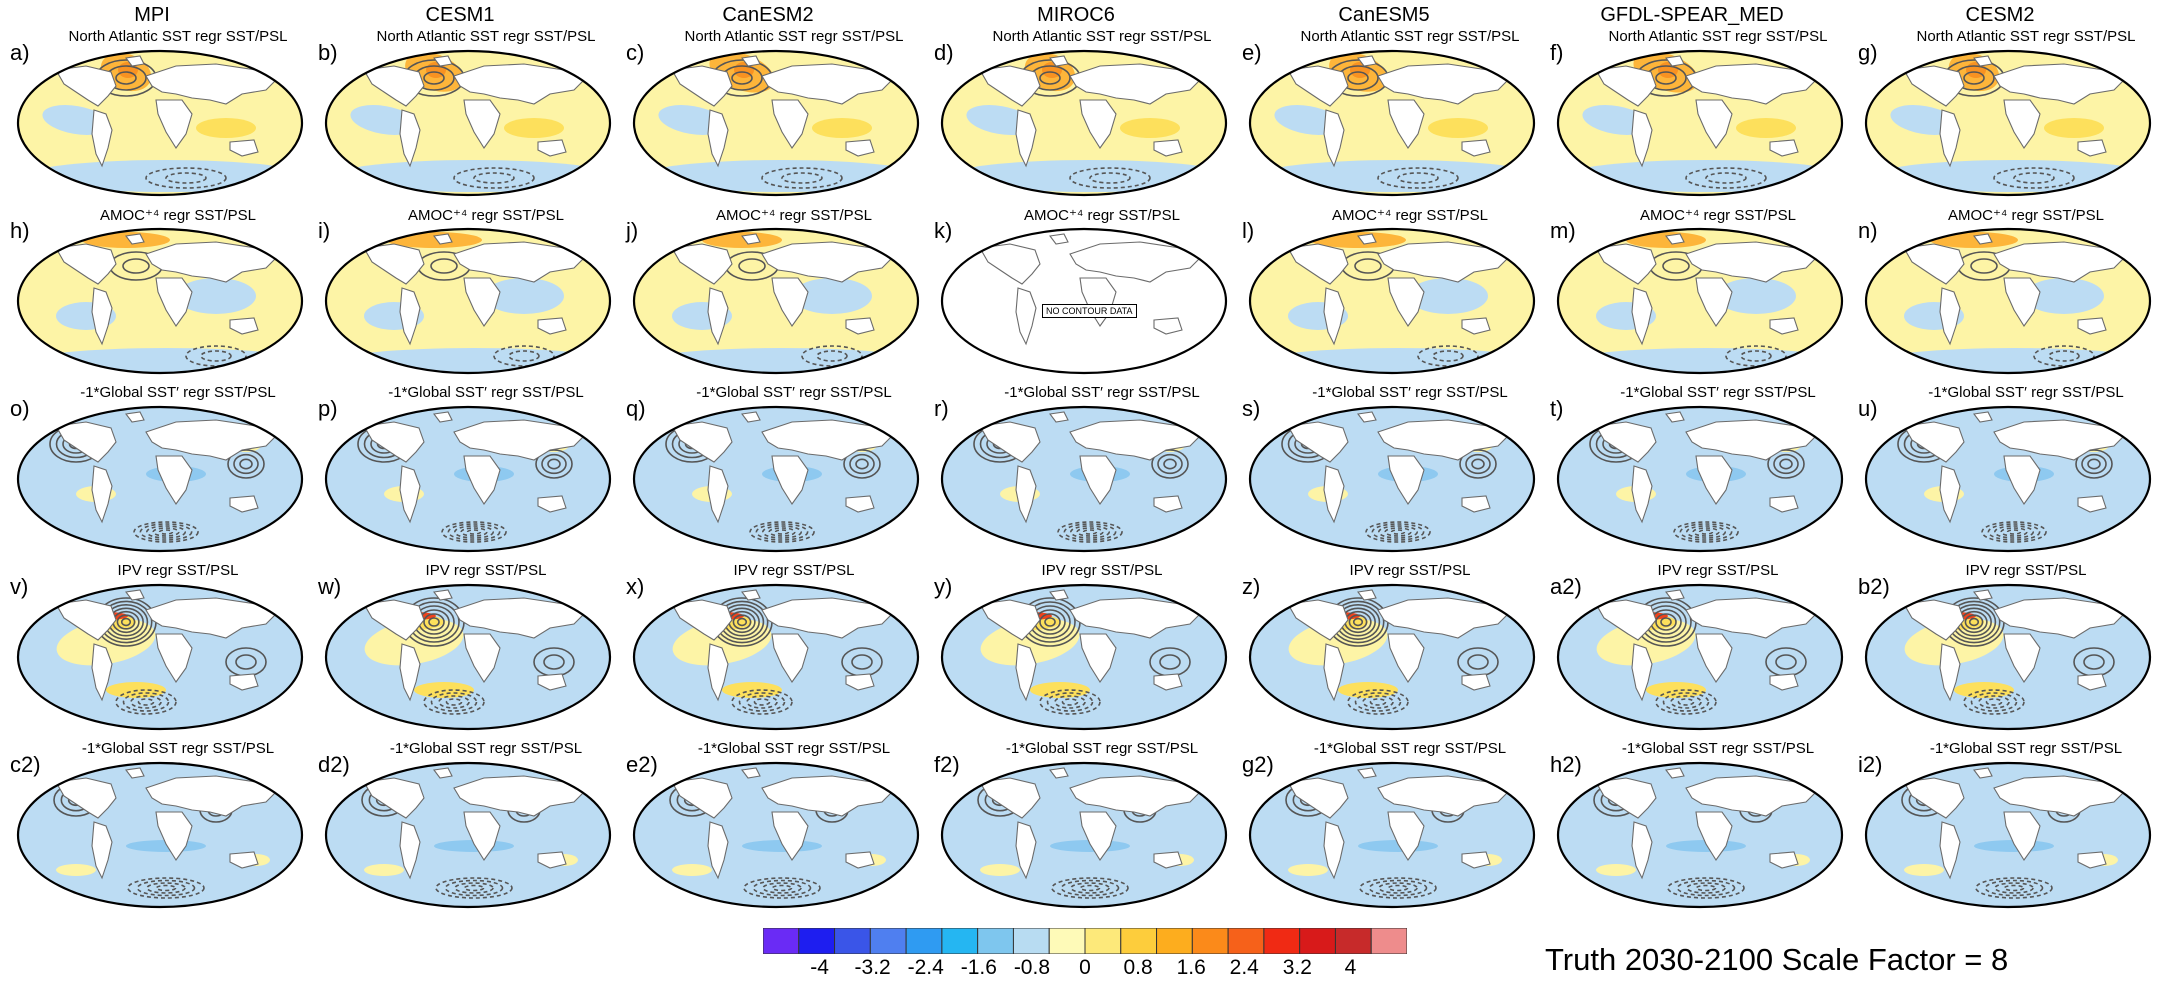  Describe the element at coordinates (978, 967) in the screenshot. I see `colorbar-tick: -1.6` at that location.